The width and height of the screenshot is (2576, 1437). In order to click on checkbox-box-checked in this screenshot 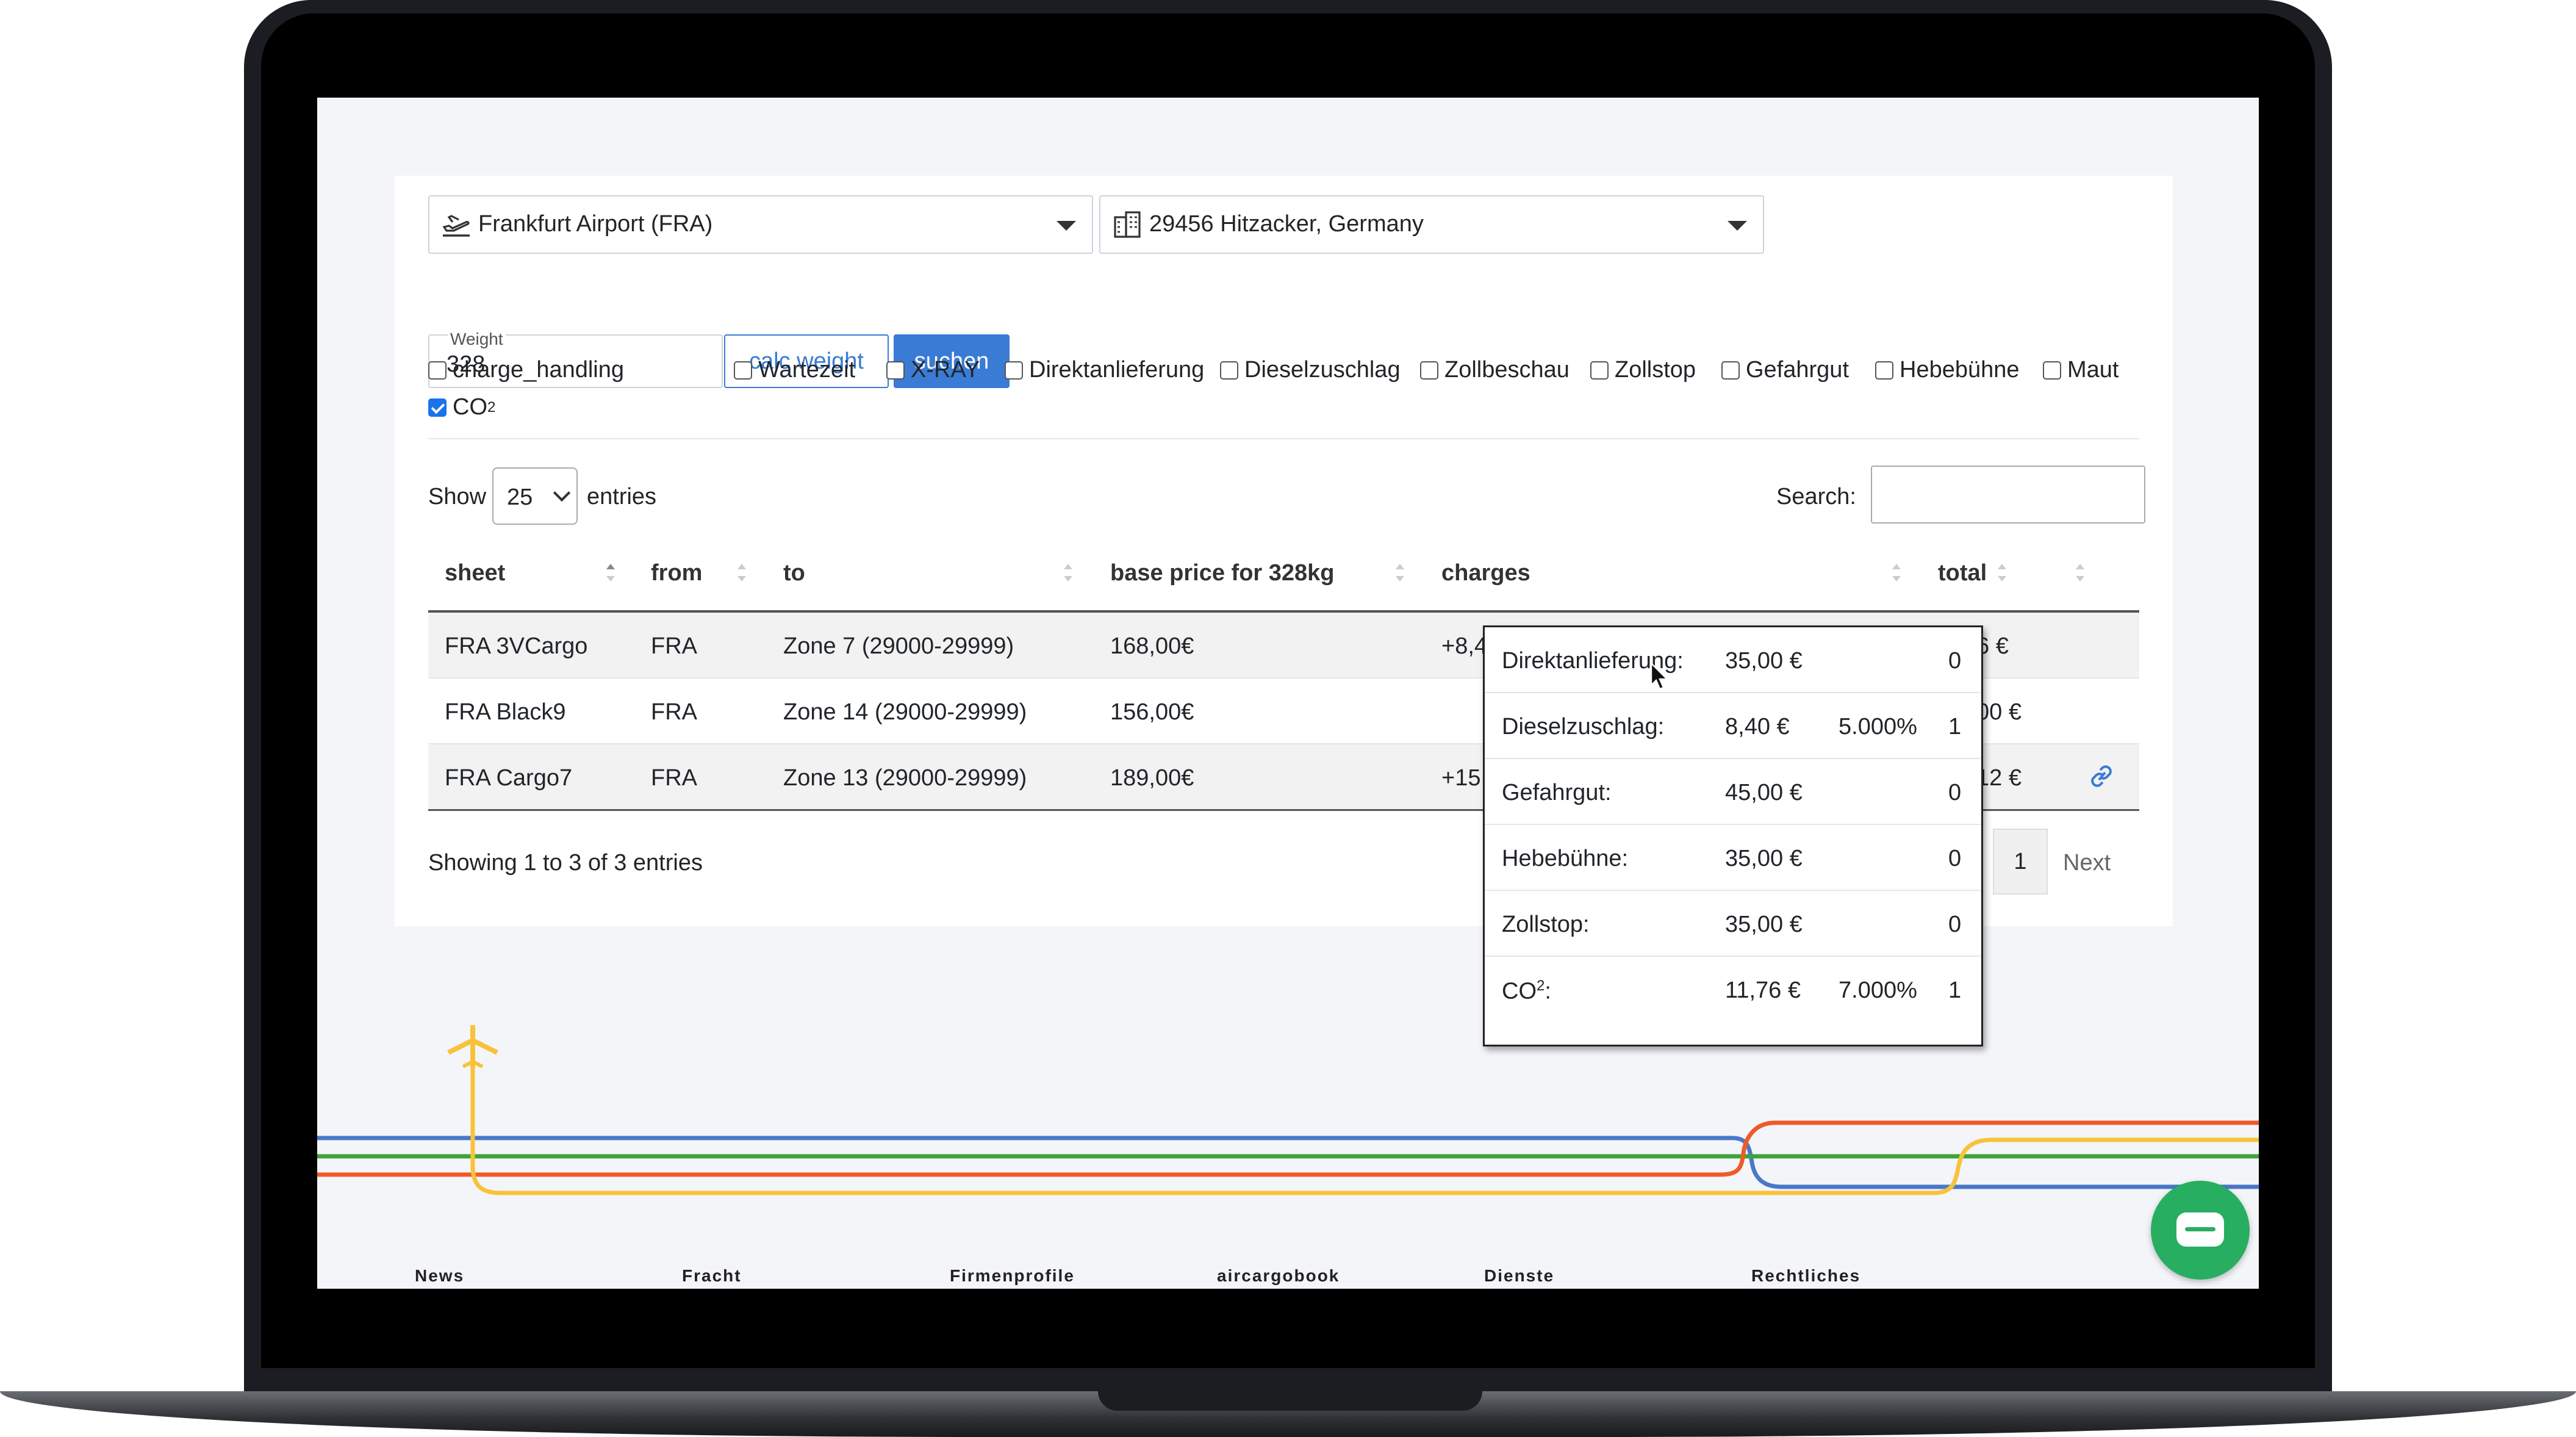, I will do `click(438, 407)`.